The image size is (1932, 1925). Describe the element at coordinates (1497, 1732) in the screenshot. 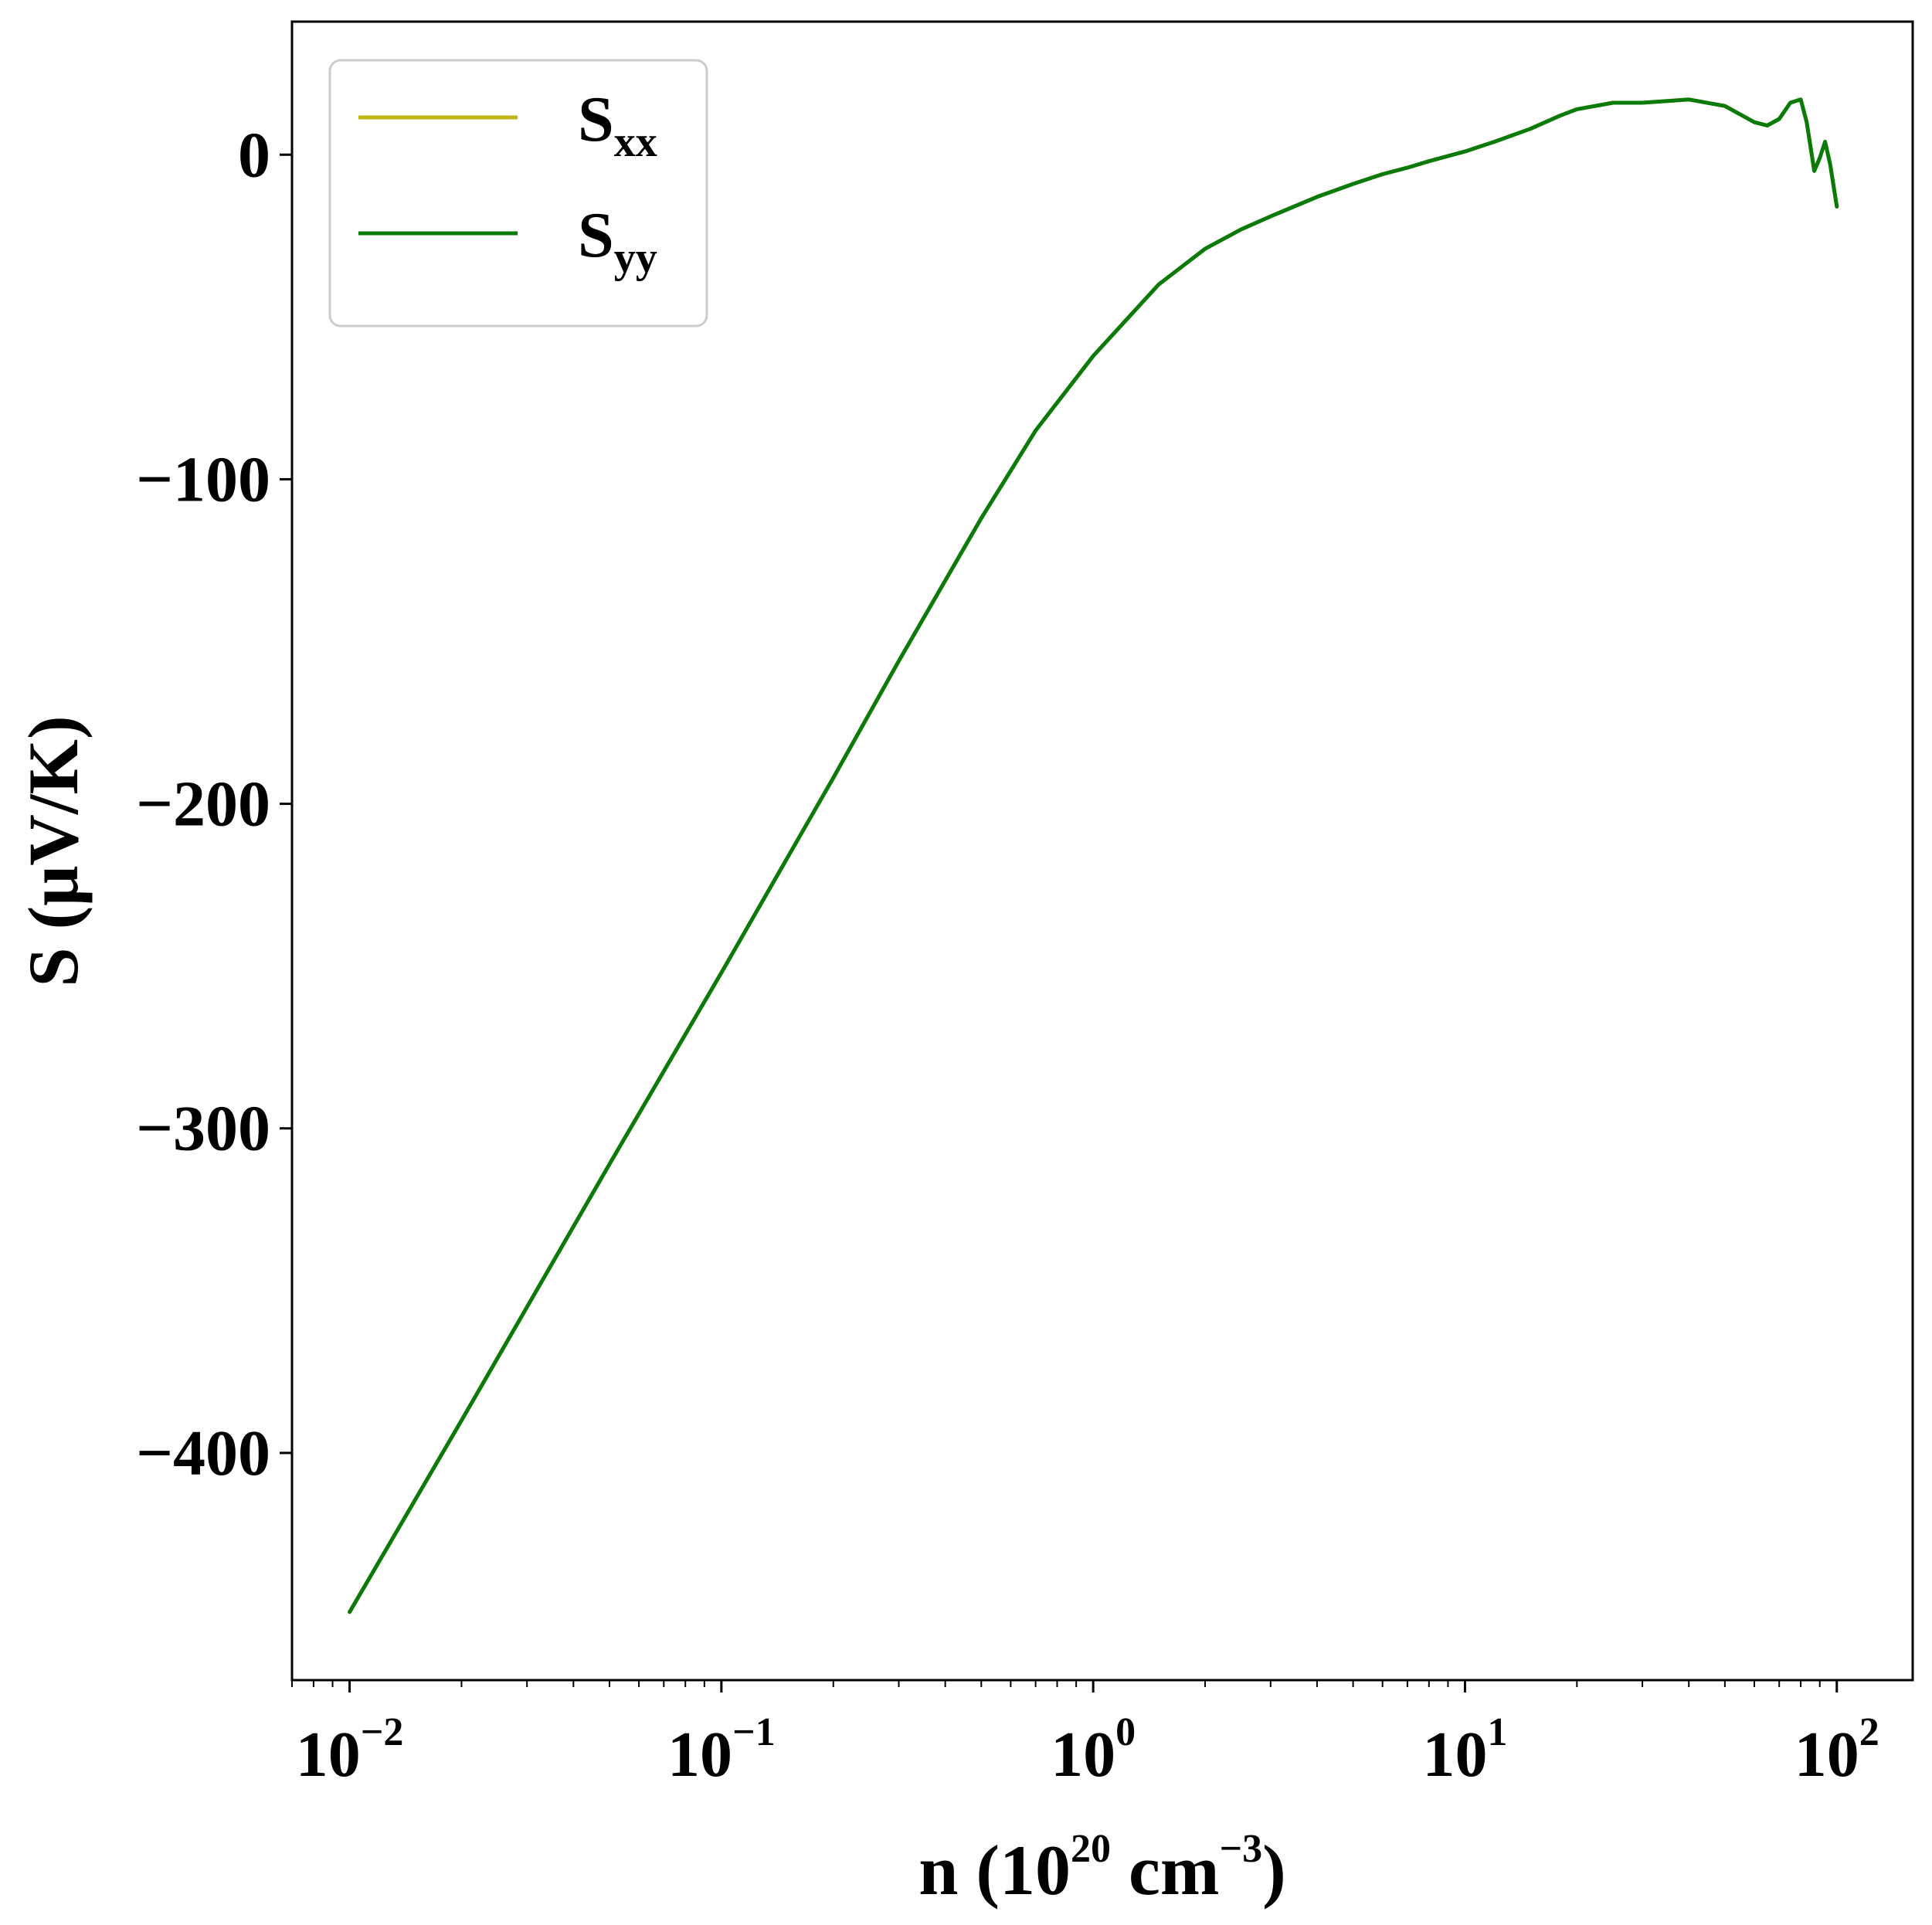

I see `x-tick-label-exponent: 1` at that location.